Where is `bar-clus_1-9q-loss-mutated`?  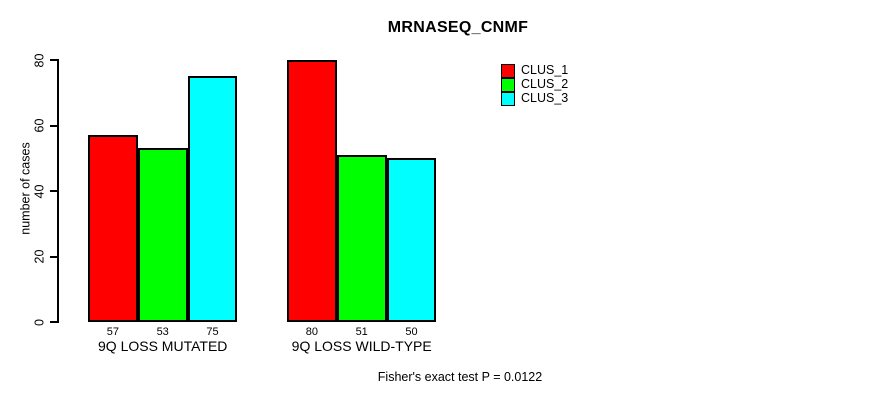
bar-clus_1-9q-loss-mutated is located at coordinates (113, 228).